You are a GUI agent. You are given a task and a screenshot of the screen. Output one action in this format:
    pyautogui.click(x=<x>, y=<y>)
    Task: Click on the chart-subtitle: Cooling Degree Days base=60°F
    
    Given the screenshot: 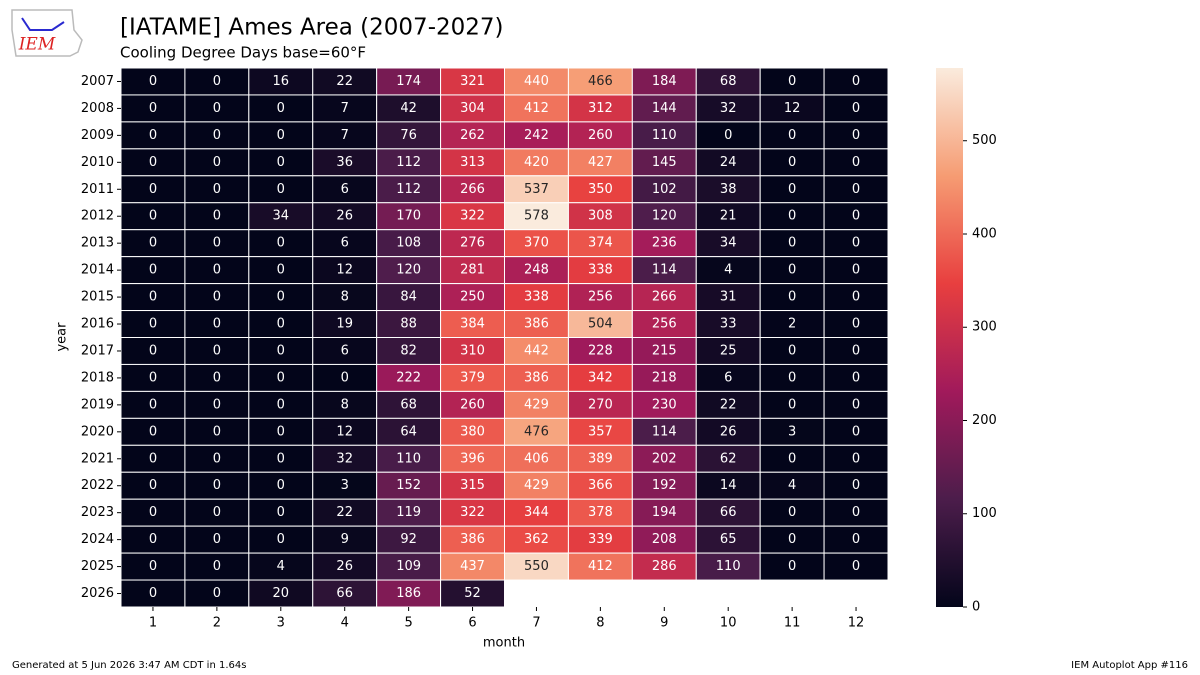 What is the action you would take?
    pyautogui.click(x=243, y=53)
    